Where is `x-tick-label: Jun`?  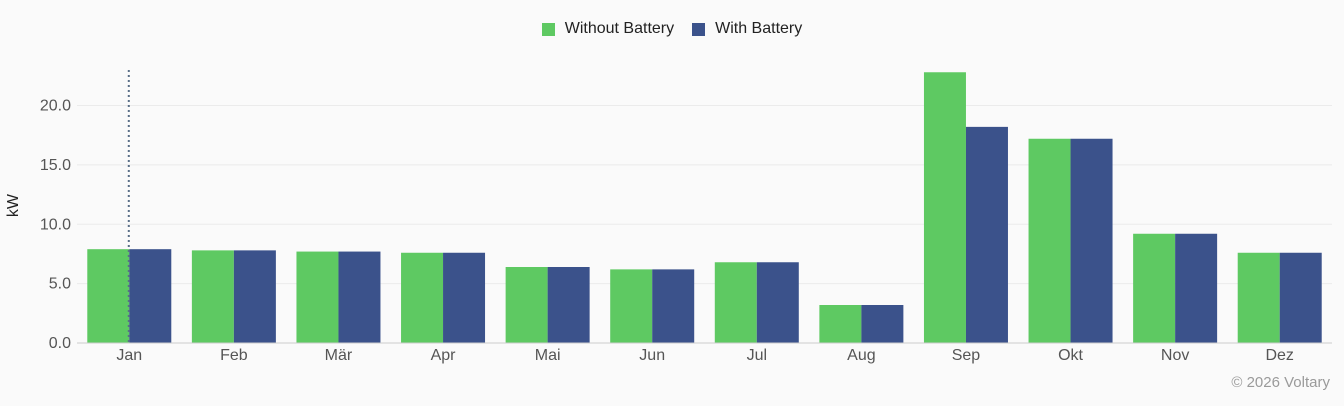 x-tick-label: Jun is located at coordinates (652, 355).